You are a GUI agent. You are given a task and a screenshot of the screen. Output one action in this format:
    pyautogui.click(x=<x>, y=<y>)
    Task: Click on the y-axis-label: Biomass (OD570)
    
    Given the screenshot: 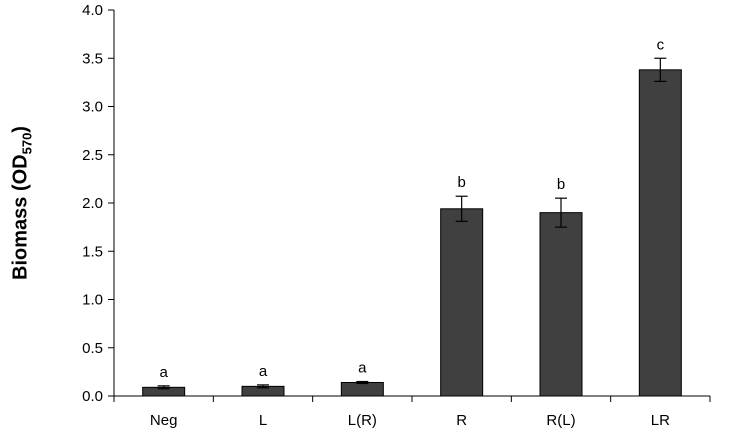 What is the action you would take?
    pyautogui.click(x=22, y=203)
    